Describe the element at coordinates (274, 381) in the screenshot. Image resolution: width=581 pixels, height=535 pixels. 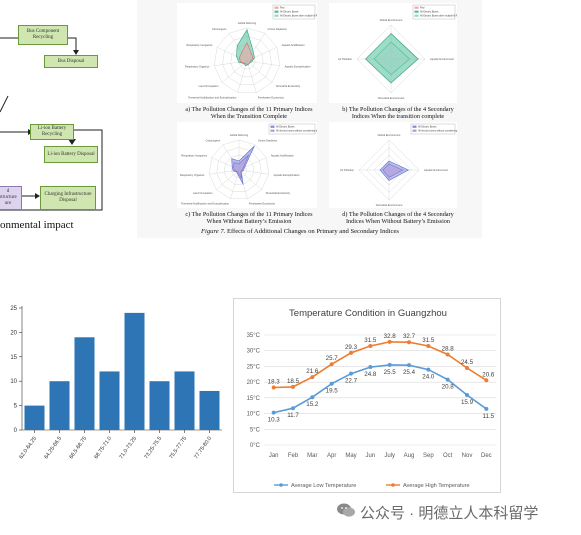
I see `data-label: 18.3` at that location.